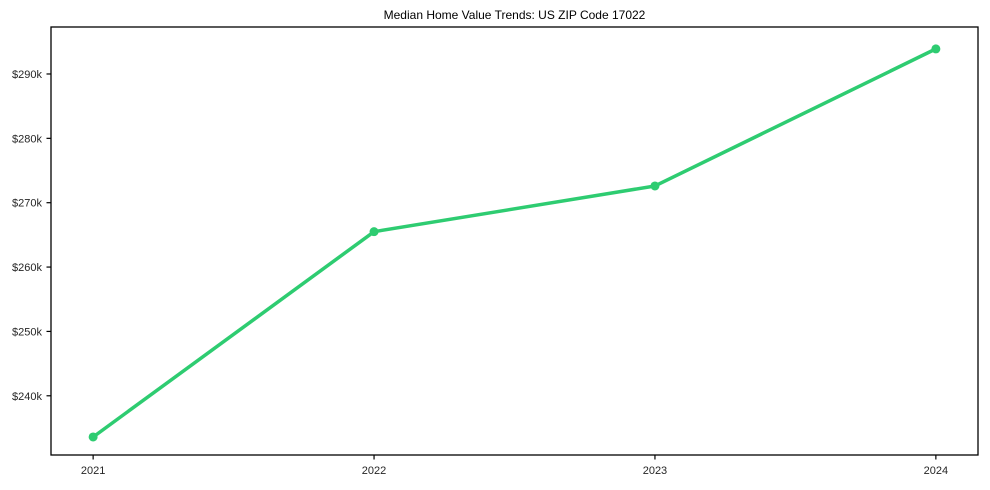 The width and height of the screenshot is (990, 490). I want to click on y-tick-label: $280k, so click(27, 139).